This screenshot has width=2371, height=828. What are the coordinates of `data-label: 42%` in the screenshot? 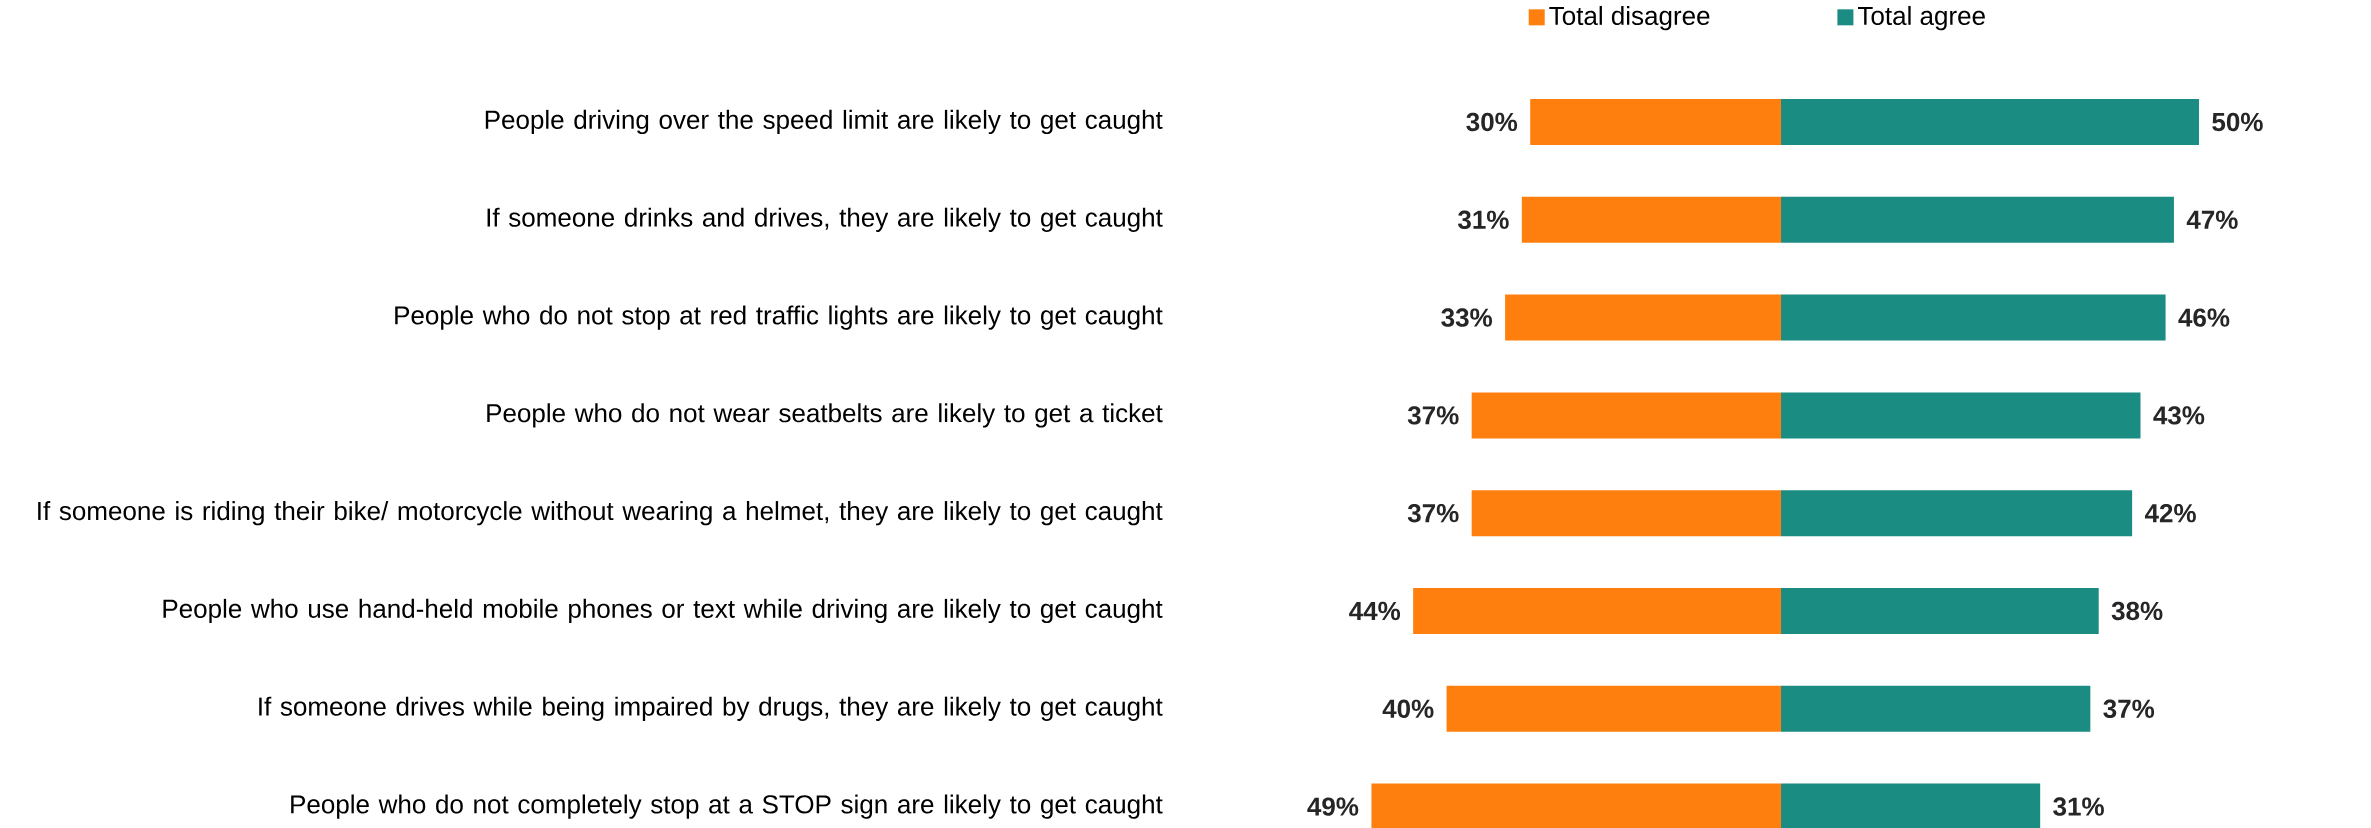 It's located at (2170, 513).